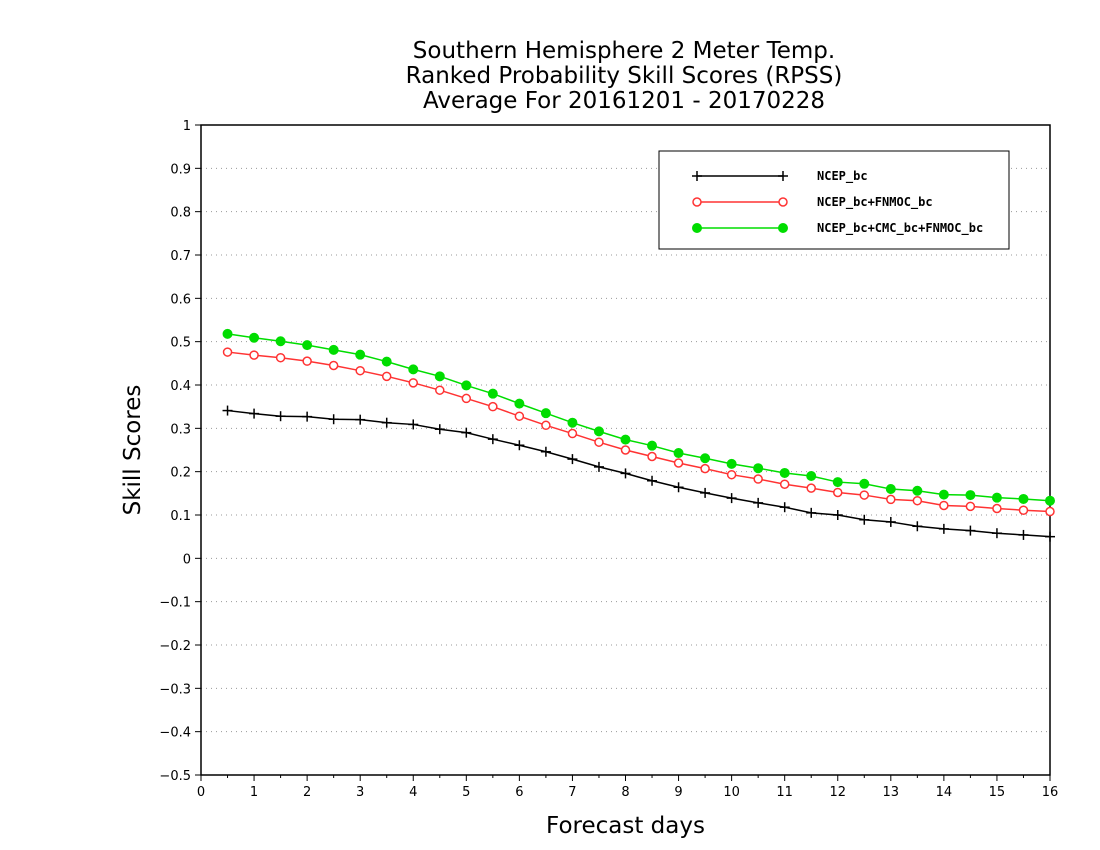  Describe the element at coordinates (175, 689) in the screenshot. I see `y-tick-label-2: −0.3` at that location.